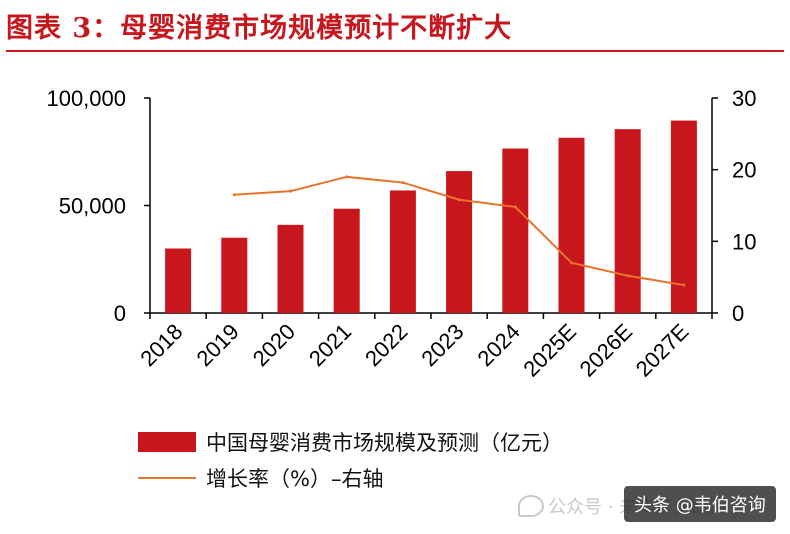 The image size is (790, 534). What do you see at coordinates (515, 230) in the screenshot?
I see `bar-2024` at bounding box center [515, 230].